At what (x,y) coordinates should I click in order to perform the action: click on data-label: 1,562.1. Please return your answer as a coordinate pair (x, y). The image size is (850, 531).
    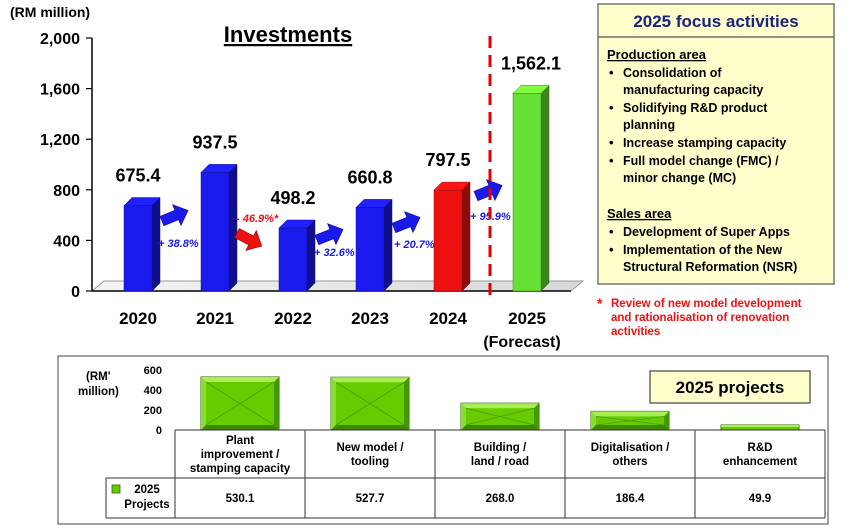
    Looking at the image, I should click on (531, 63).